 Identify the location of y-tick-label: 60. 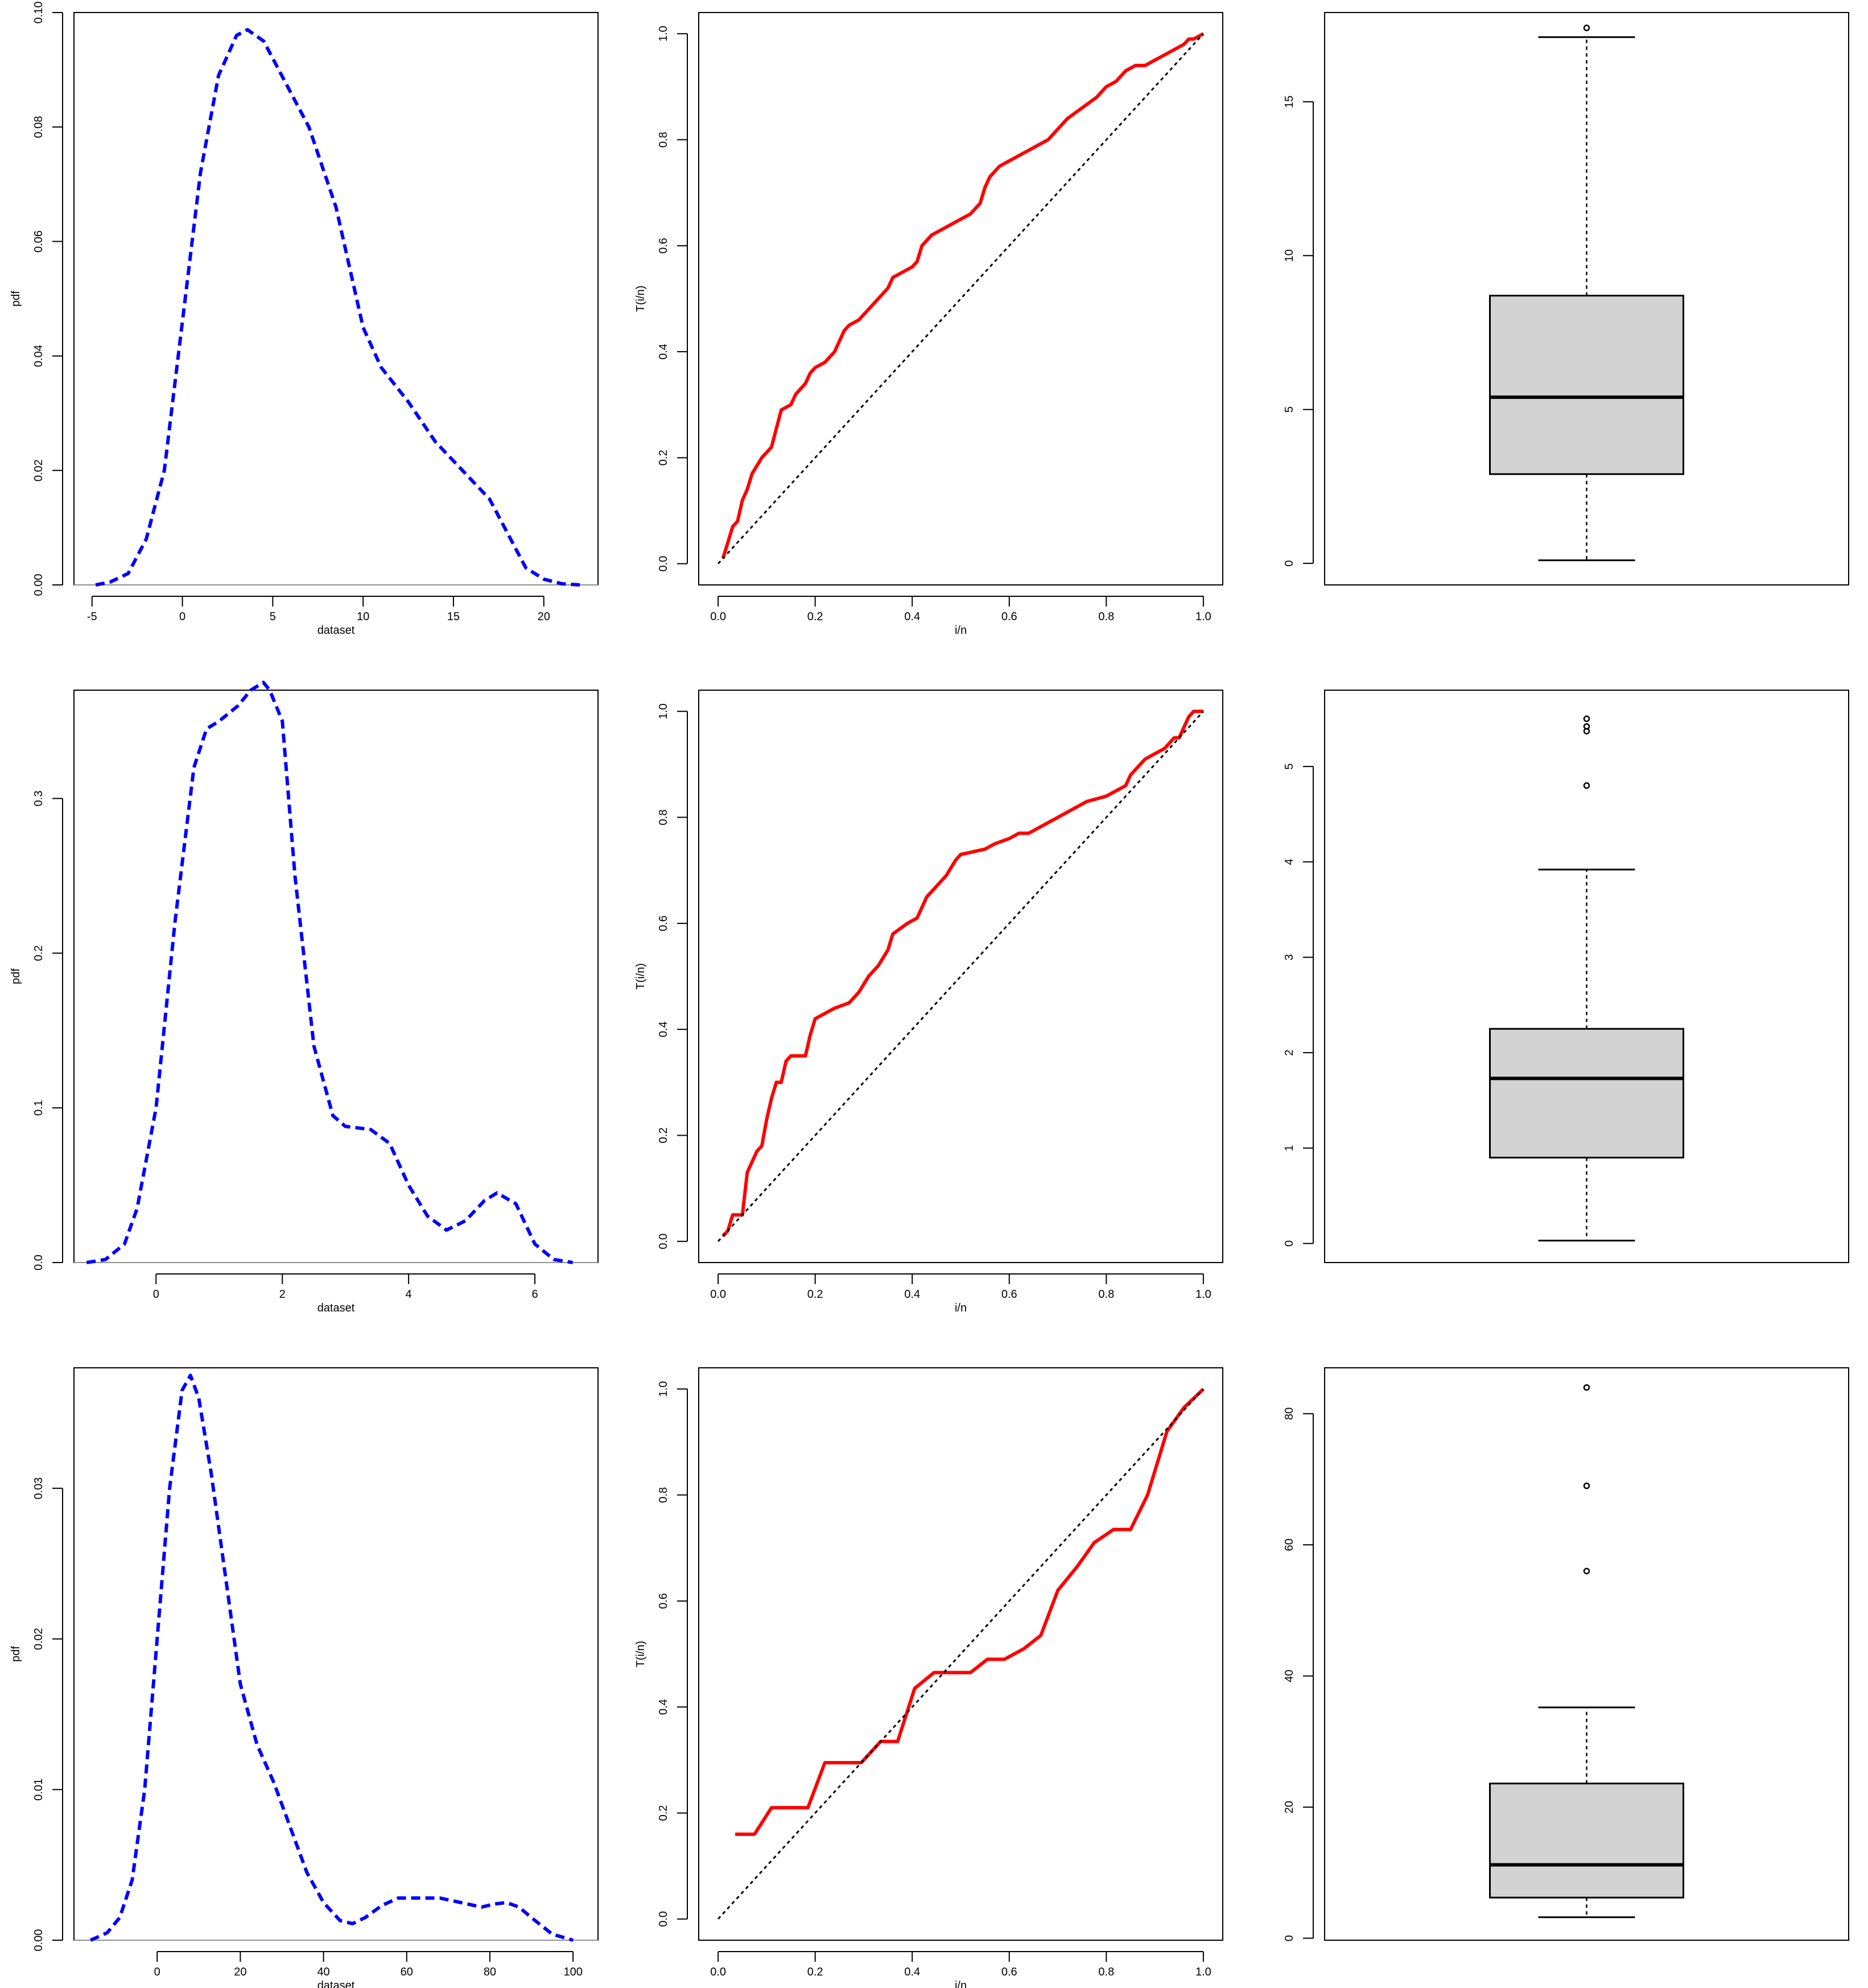
(1290, 1545).